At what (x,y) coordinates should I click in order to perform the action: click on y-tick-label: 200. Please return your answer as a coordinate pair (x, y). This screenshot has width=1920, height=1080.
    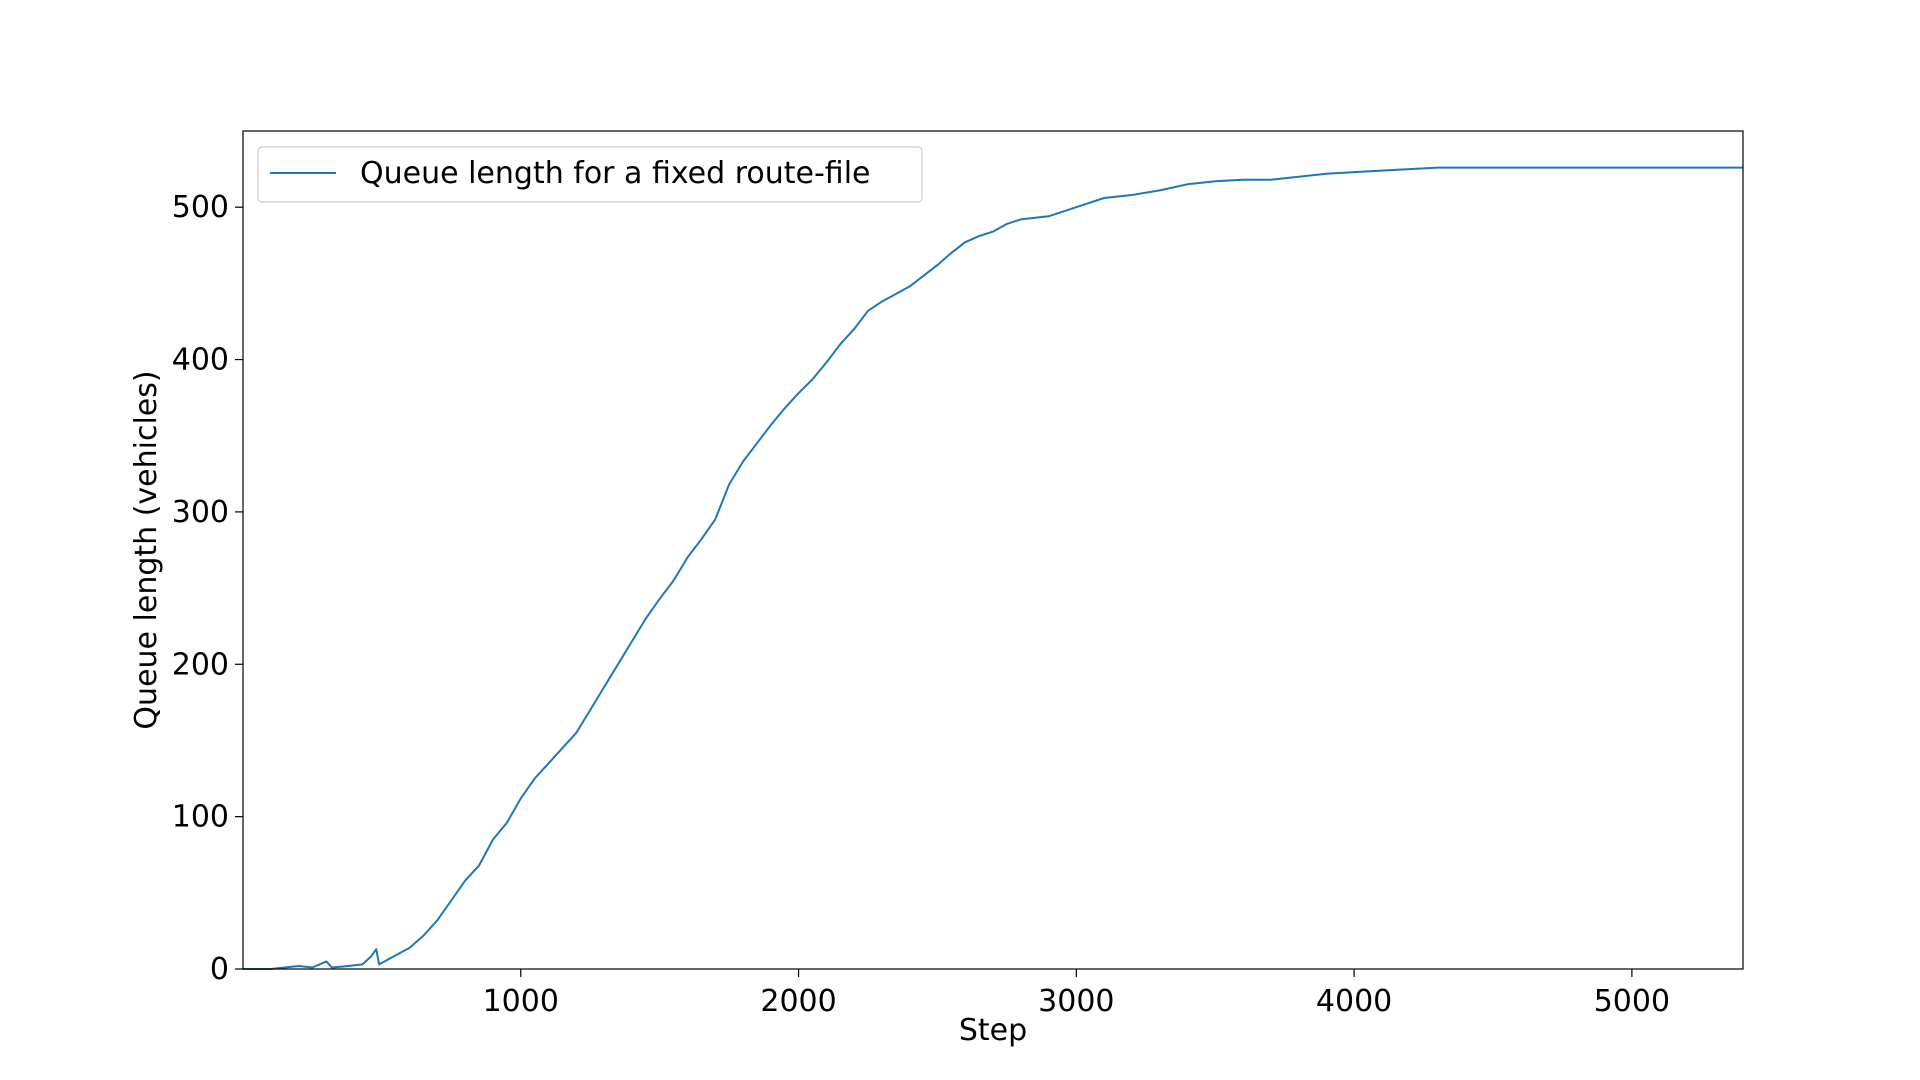
    Looking at the image, I should click on (200, 664).